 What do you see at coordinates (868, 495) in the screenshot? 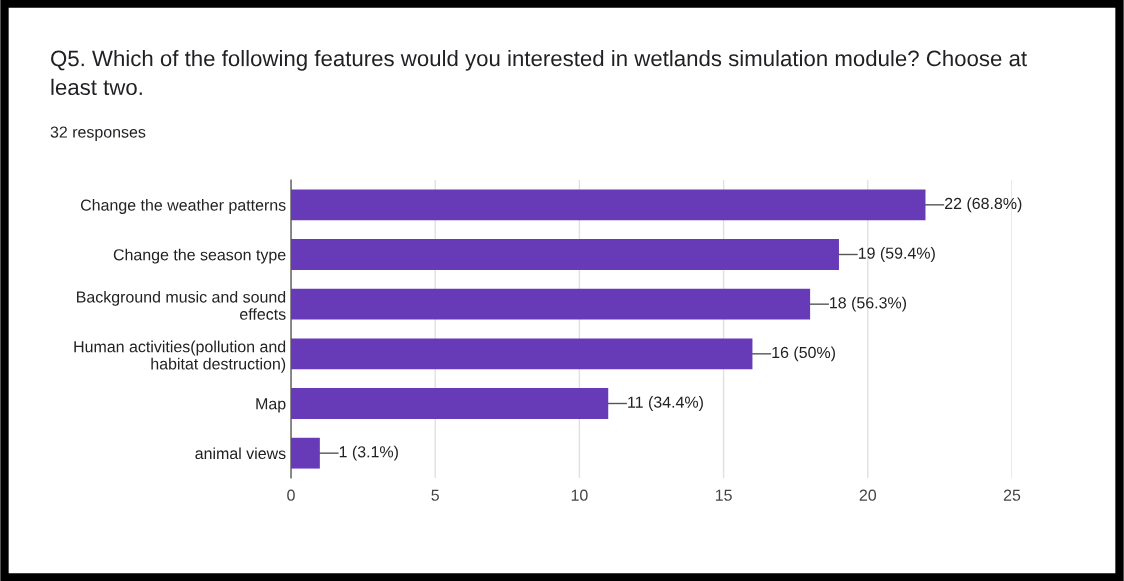
I see `x-tick-label: 20` at bounding box center [868, 495].